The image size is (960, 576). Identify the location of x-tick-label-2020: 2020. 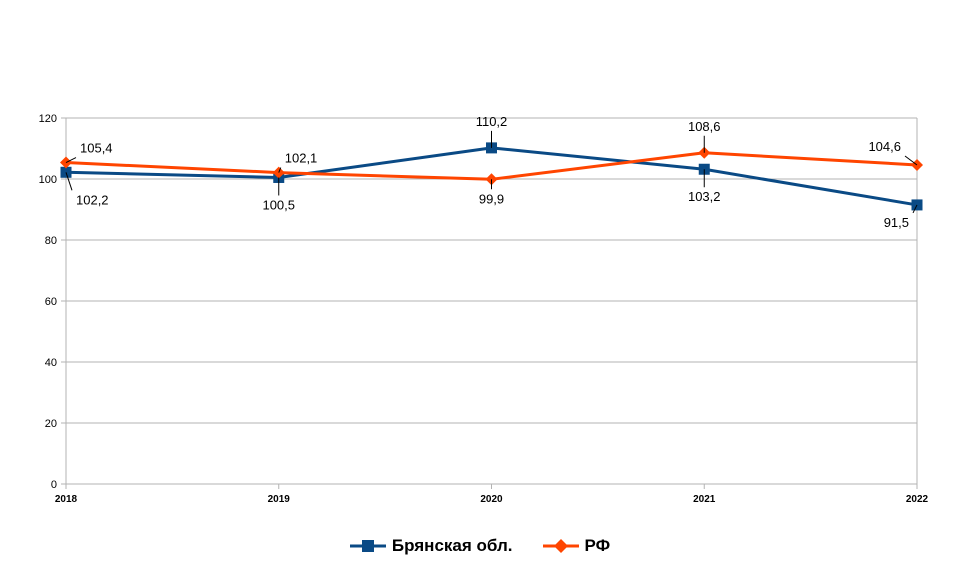
(491, 499).